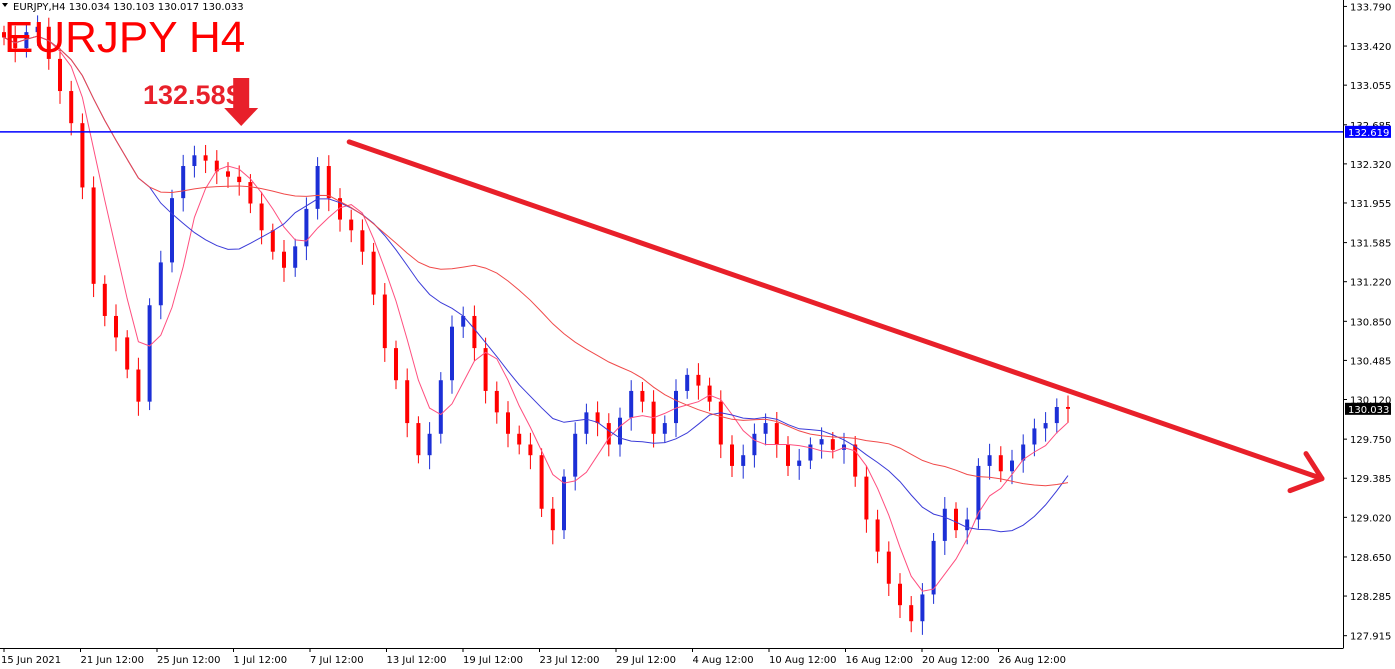  Describe the element at coordinates (1370, 7) in the screenshot. I see `y-tick-label: 133.790` at that location.